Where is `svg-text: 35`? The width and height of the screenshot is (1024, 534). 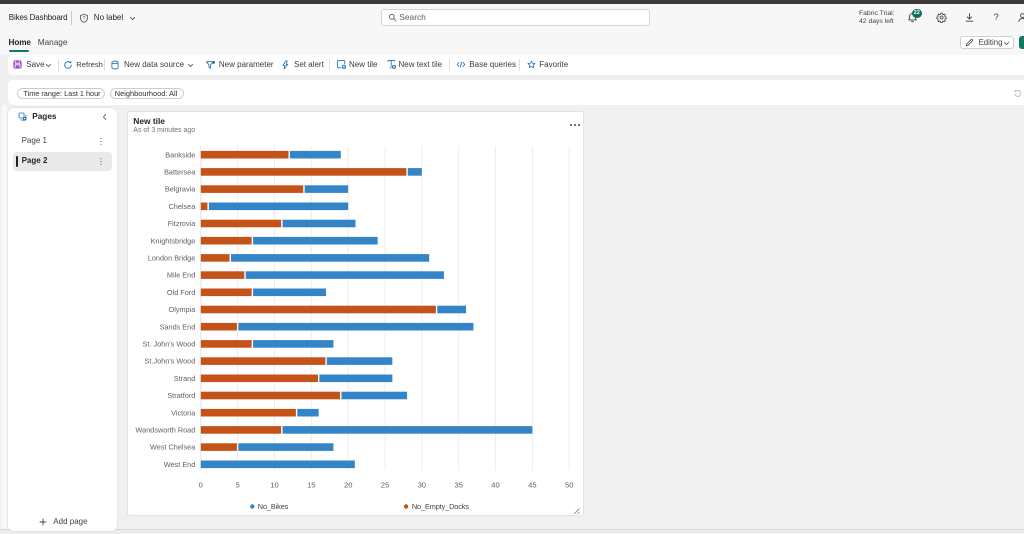
svg-text: 35 is located at coordinates (458, 484).